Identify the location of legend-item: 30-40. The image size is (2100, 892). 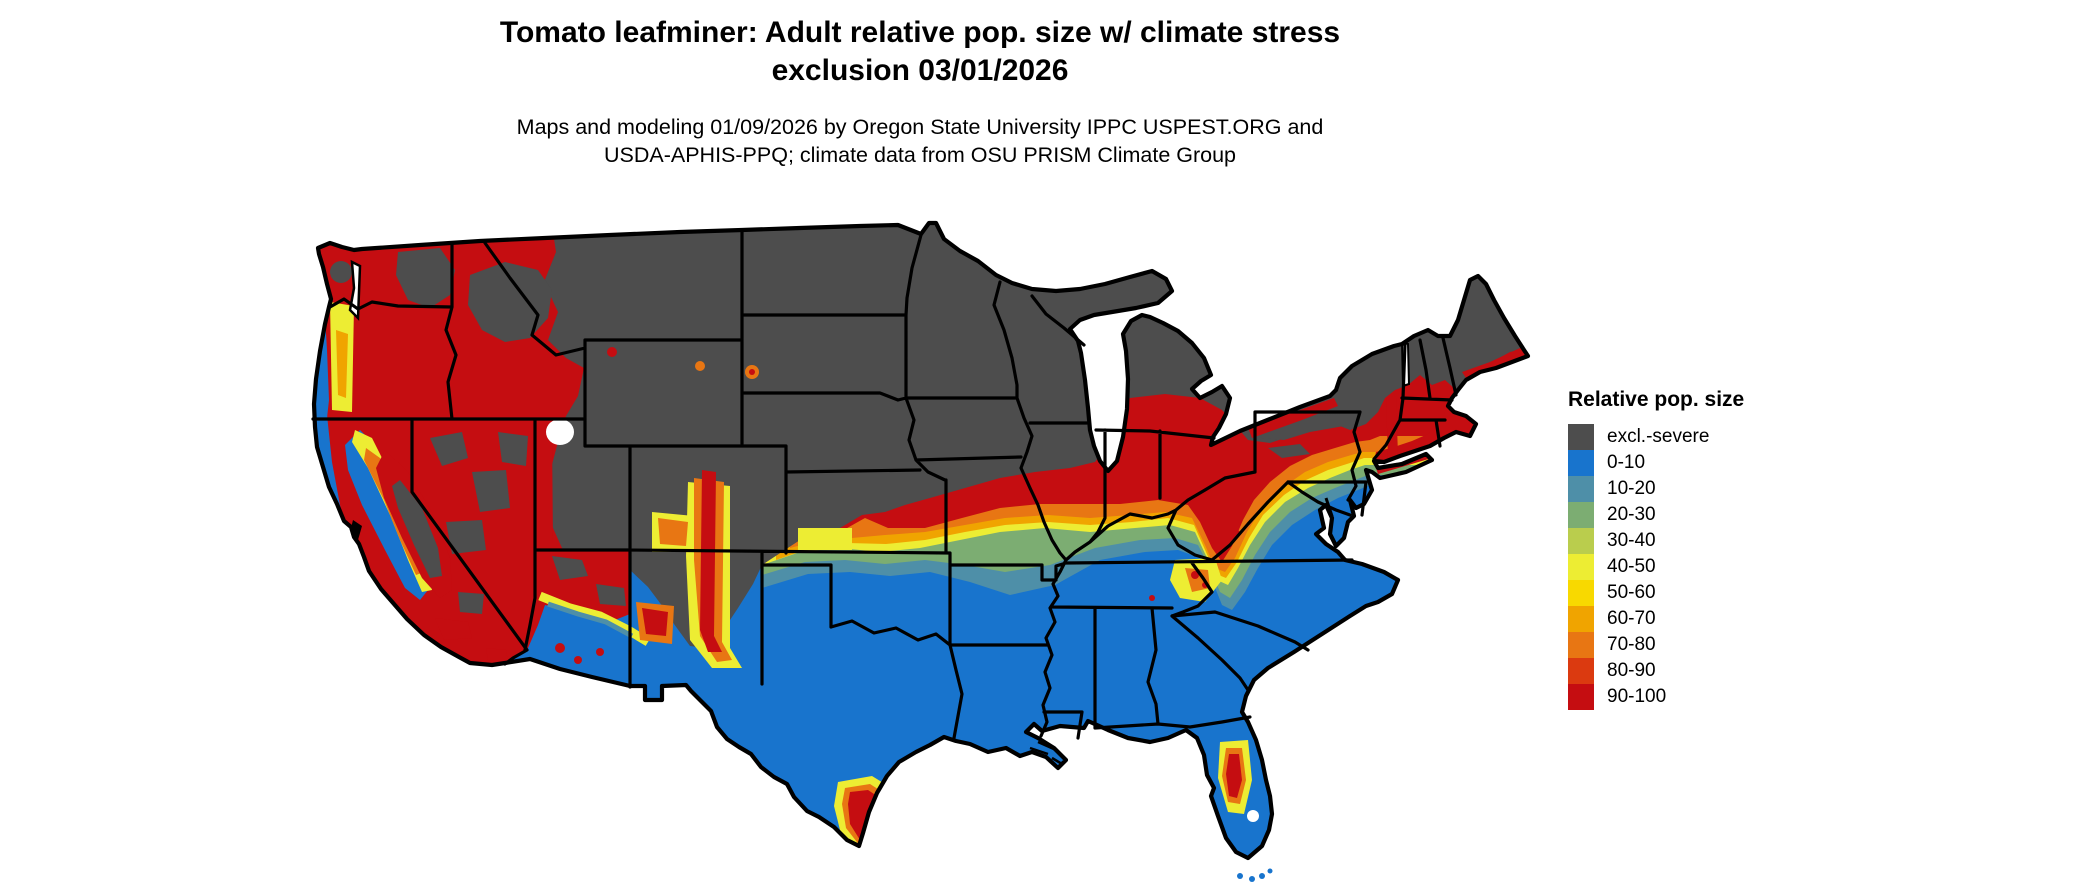
(1656, 541).